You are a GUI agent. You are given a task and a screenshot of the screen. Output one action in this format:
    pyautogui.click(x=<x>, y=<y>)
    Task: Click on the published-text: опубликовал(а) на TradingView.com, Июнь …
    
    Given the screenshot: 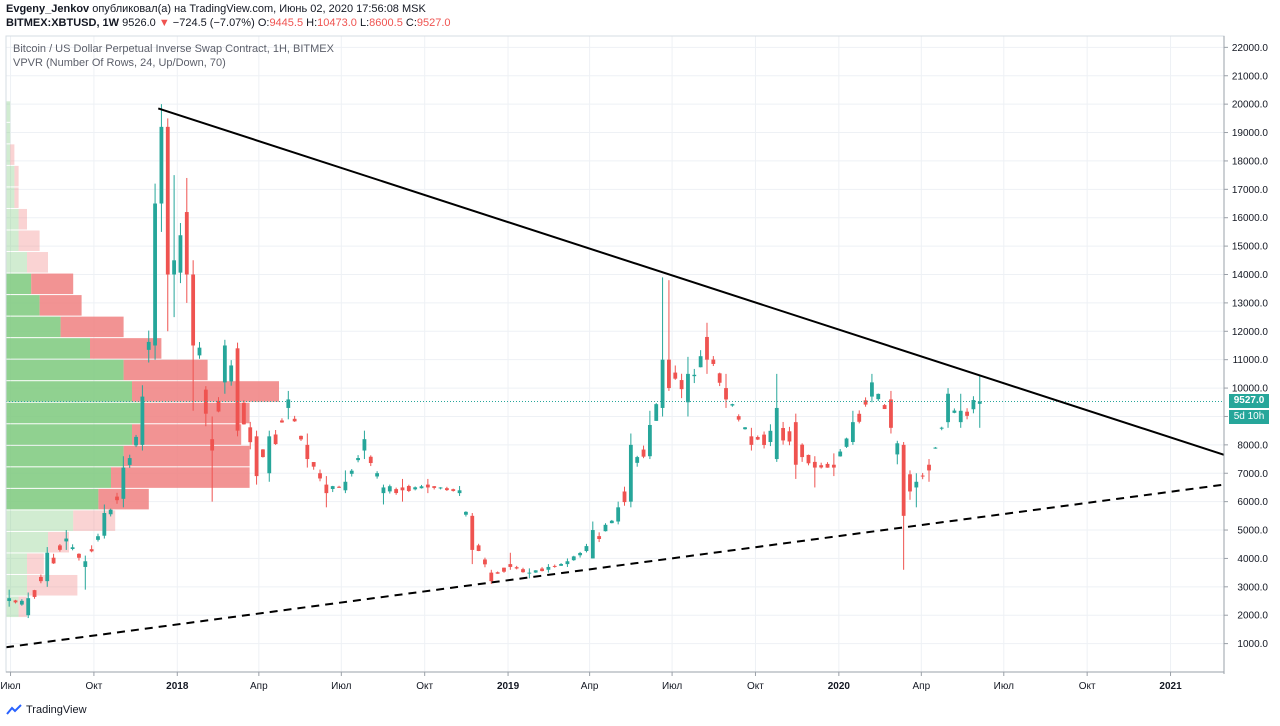 What is the action you would take?
    pyautogui.click(x=259, y=9)
    